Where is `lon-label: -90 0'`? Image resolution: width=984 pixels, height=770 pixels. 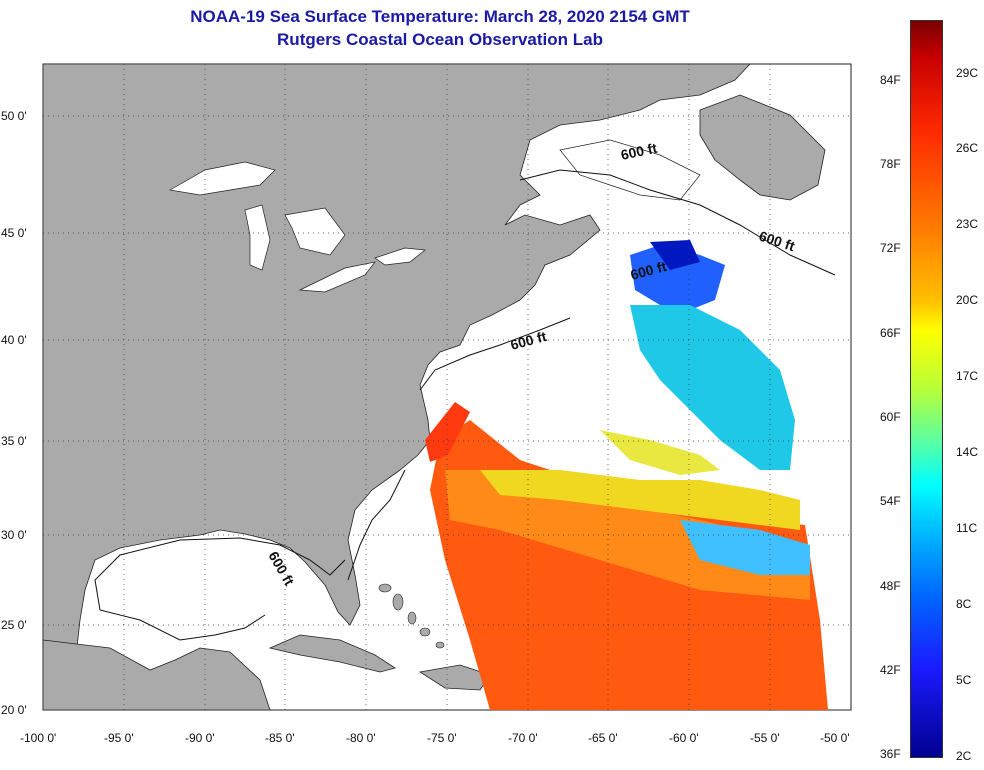
lon-label: -90 0' is located at coordinates (200, 738).